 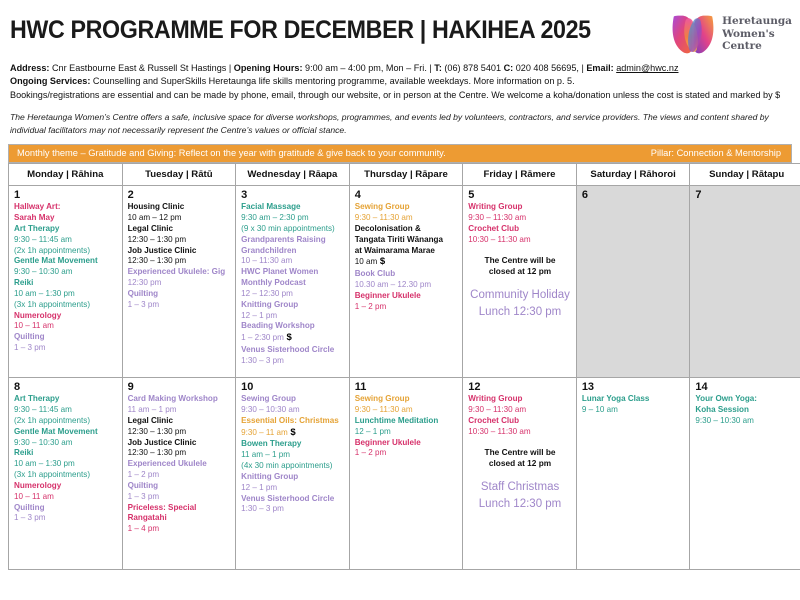 I want to click on event-text: 10 – 11:30 am, so click(x=267, y=261).